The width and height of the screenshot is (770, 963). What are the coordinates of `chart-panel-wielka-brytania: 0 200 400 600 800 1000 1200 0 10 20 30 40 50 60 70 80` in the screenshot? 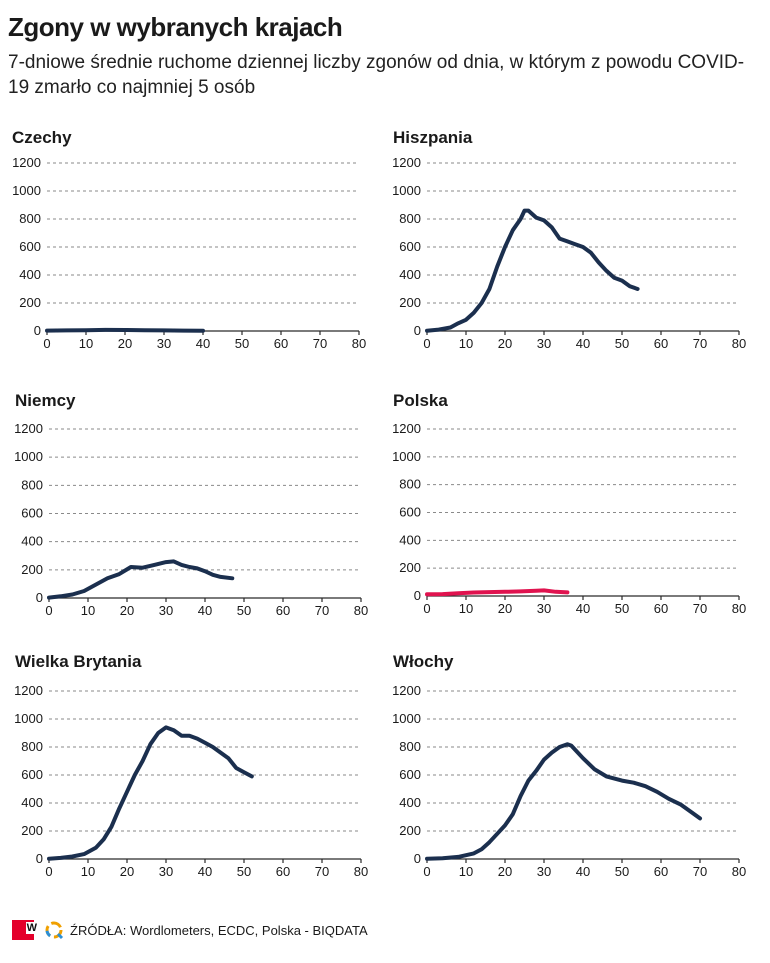 It's located at (191, 781).